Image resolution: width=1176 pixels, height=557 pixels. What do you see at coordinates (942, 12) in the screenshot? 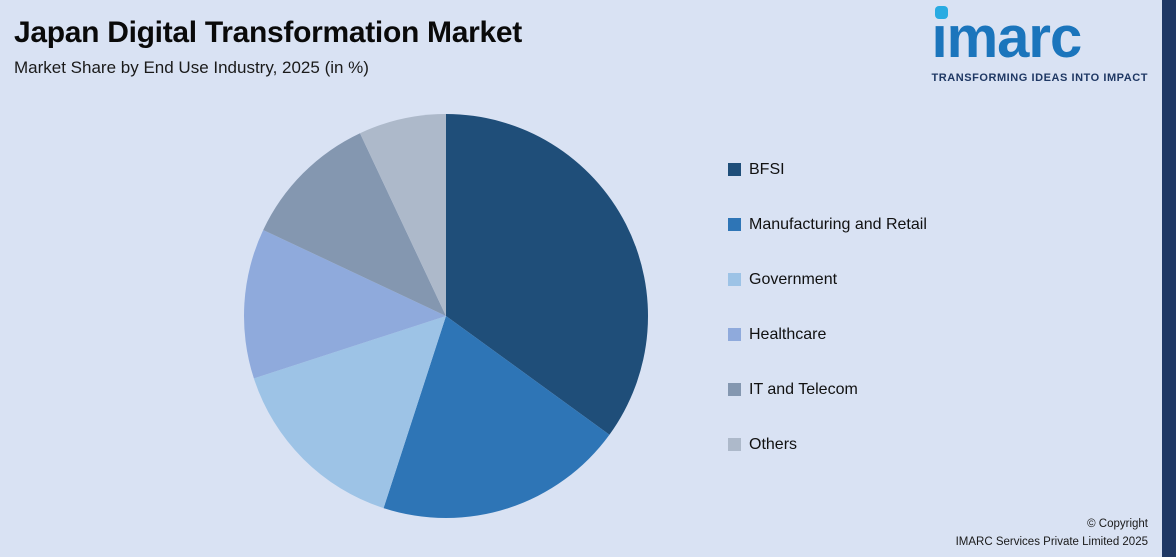
I see `logo-i-dot-icon` at bounding box center [942, 12].